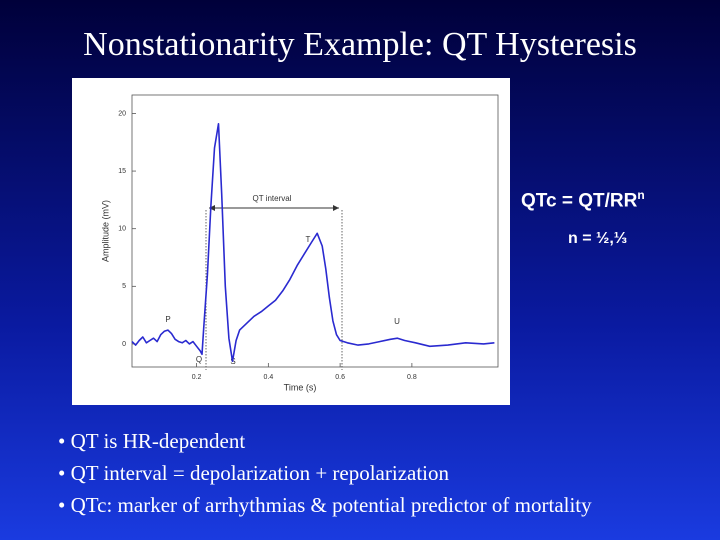 This screenshot has height=540, width=720. Describe the element at coordinates (598, 238) in the screenshot. I see `exponent-values: n = ½,⅓` at that location.